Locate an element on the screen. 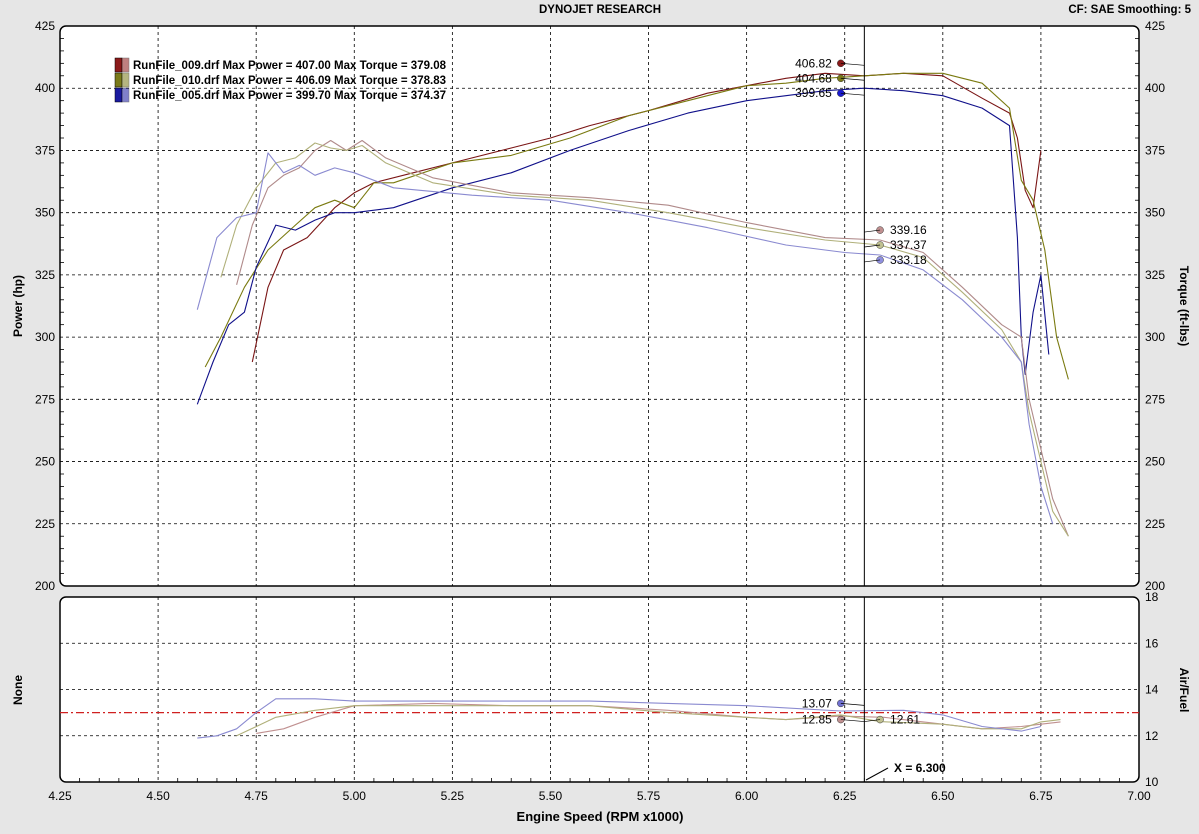 Image resolution: width=1199 pixels, height=834 pixels. y-tick-label-right: 350 is located at coordinates (1155, 213).